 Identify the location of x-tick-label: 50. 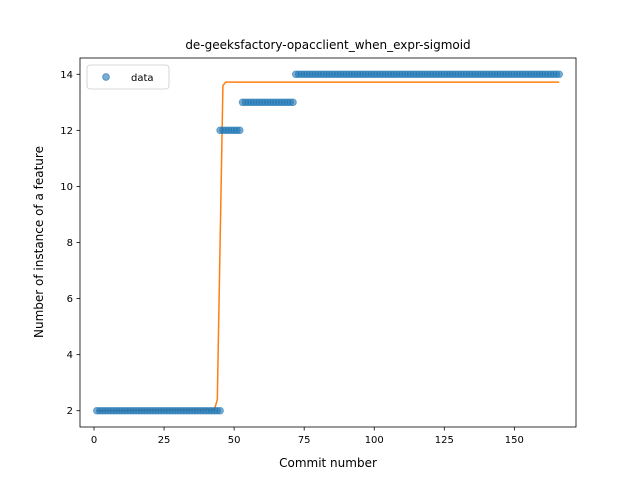
(234, 440).